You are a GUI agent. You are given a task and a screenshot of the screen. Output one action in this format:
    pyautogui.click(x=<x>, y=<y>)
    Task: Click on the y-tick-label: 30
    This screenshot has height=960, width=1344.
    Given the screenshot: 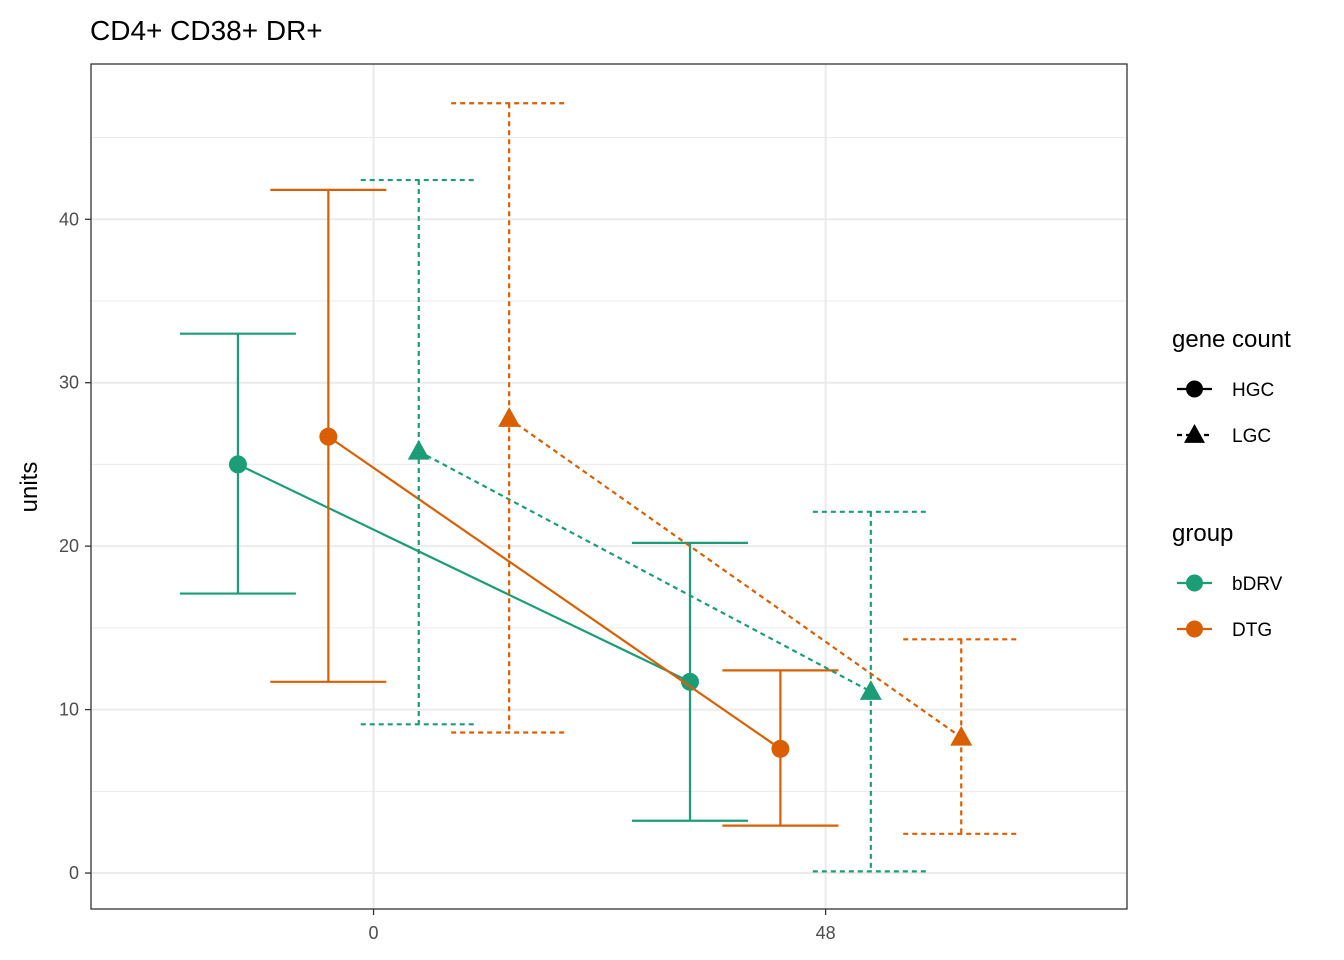 What is the action you would take?
    pyautogui.click(x=69, y=383)
    